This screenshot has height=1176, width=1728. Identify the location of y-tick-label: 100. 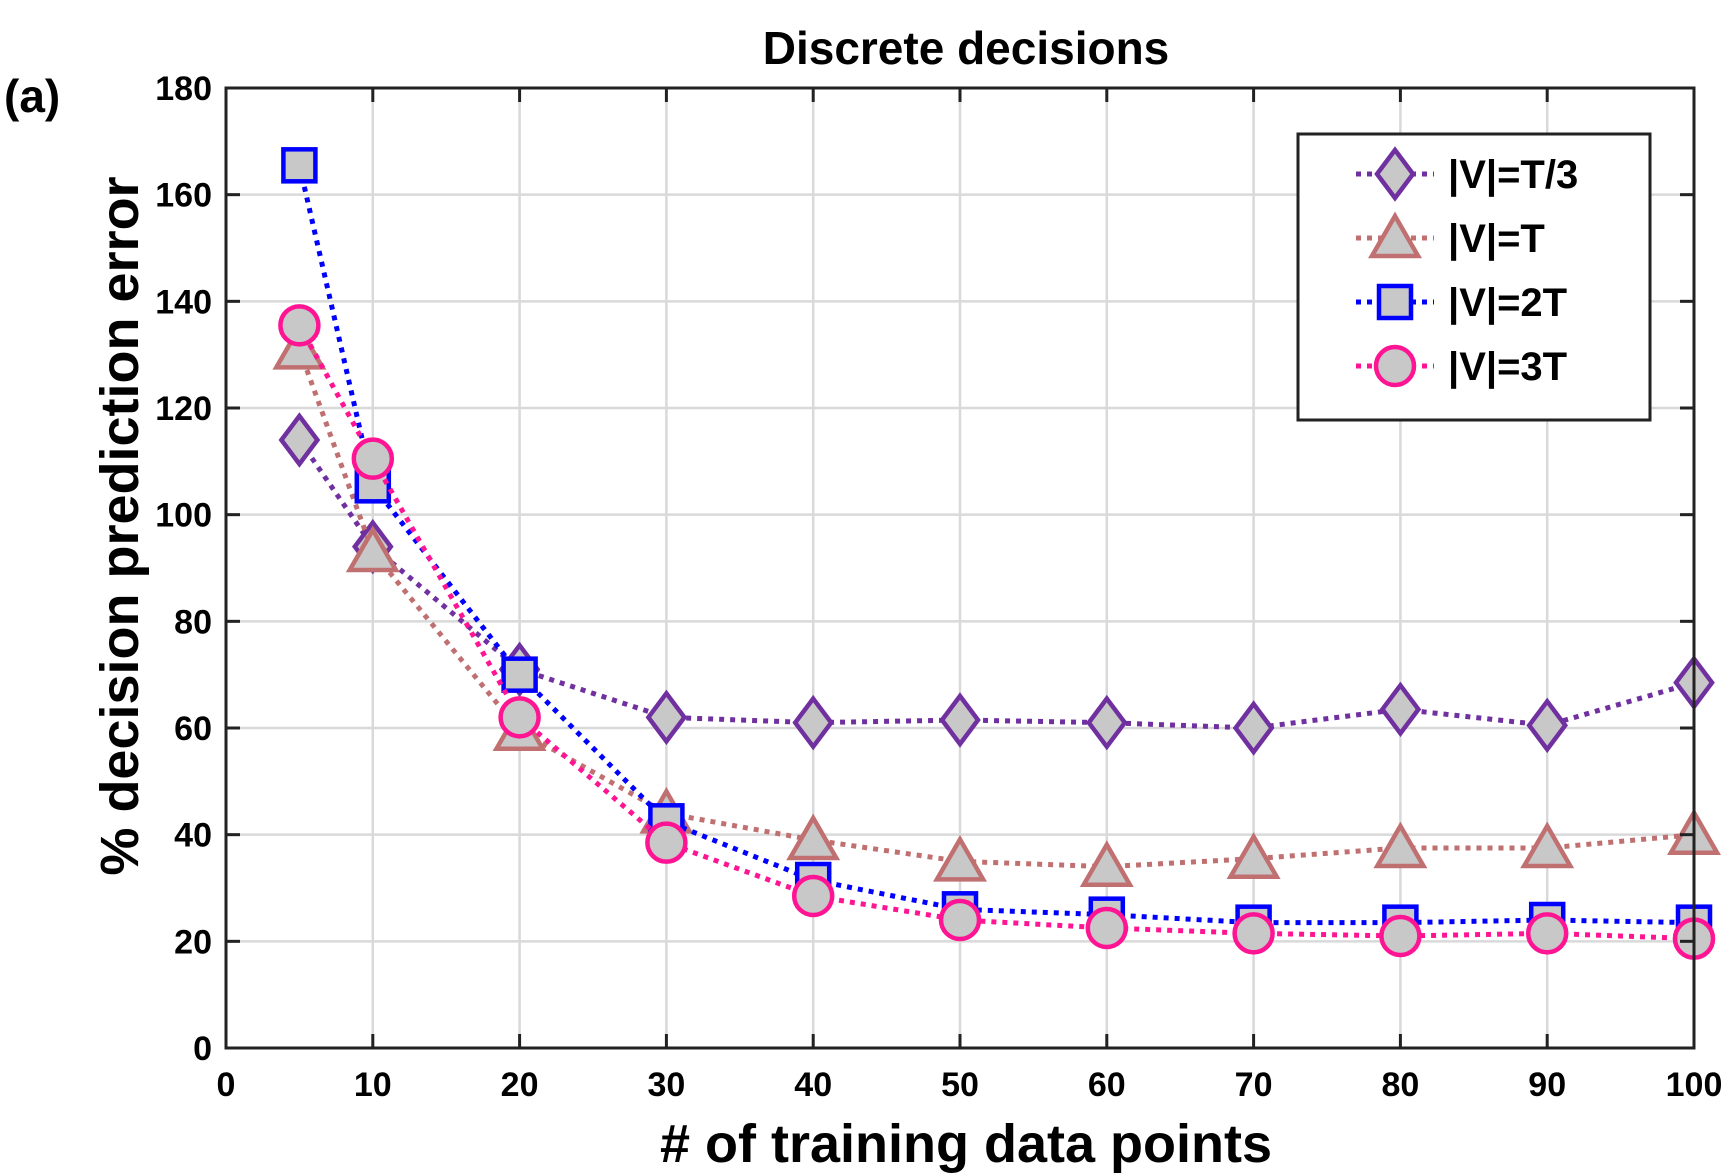
(183, 516).